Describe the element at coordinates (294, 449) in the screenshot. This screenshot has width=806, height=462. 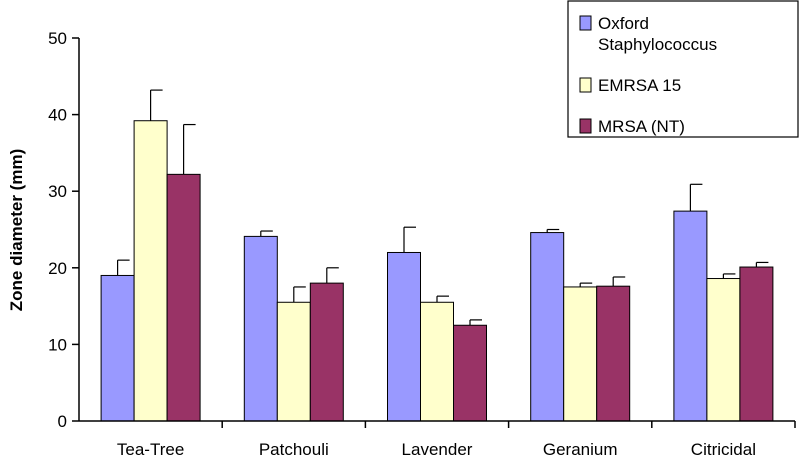
I see `x-tick-label: Patchouli` at that location.